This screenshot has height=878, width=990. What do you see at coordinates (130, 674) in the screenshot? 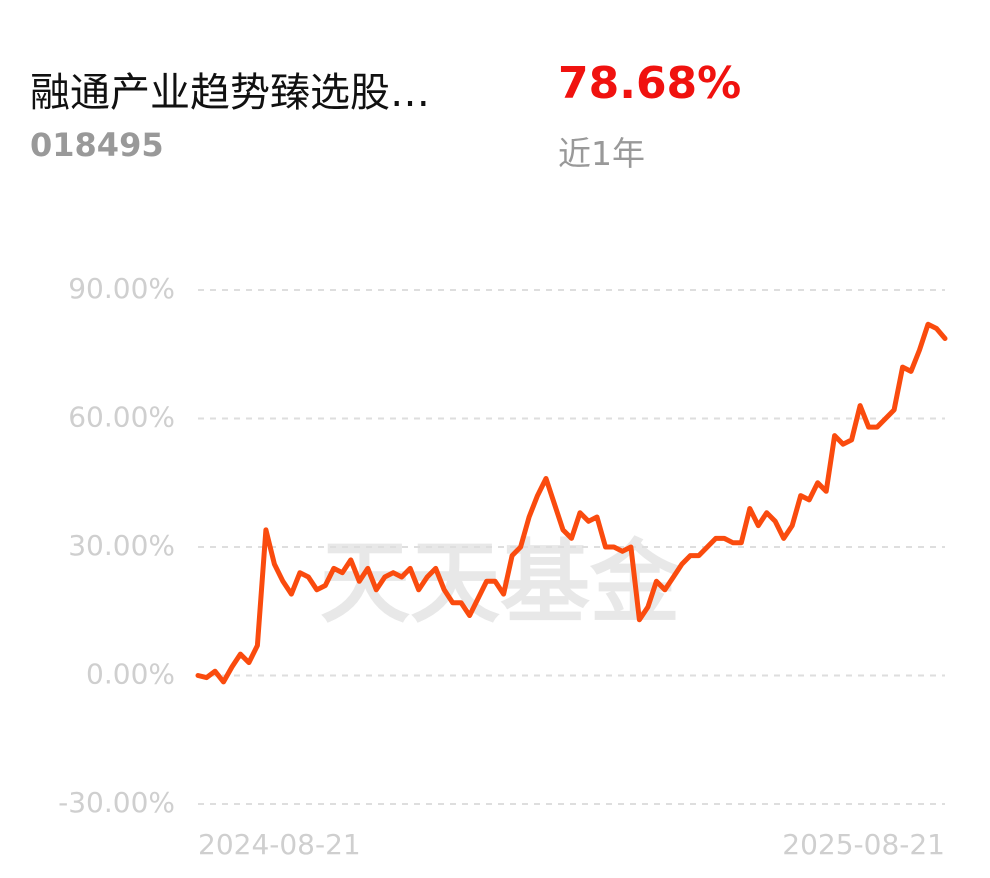
I see `y-tick-label: 0.00%` at bounding box center [130, 674].